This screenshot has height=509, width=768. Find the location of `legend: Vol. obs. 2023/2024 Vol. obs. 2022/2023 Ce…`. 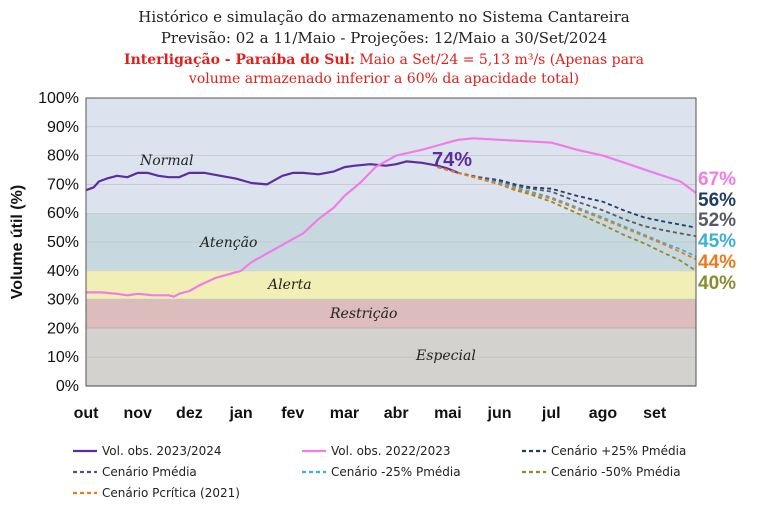

legend: Vol. obs. 2023/2024 Vol. obs. 2022/2023 Ce… is located at coordinates (379, 472).